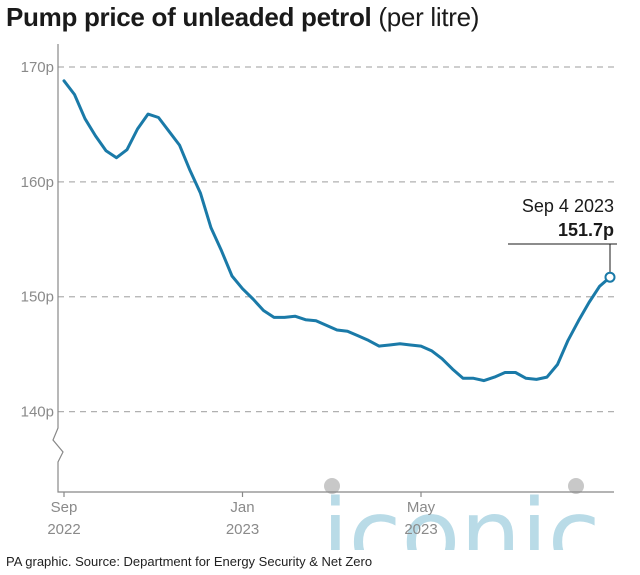 This screenshot has width=640, height=575. What do you see at coordinates (37, 182) in the screenshot?
I see `y-tick-label: 160p` at bounding box center [37, 182].